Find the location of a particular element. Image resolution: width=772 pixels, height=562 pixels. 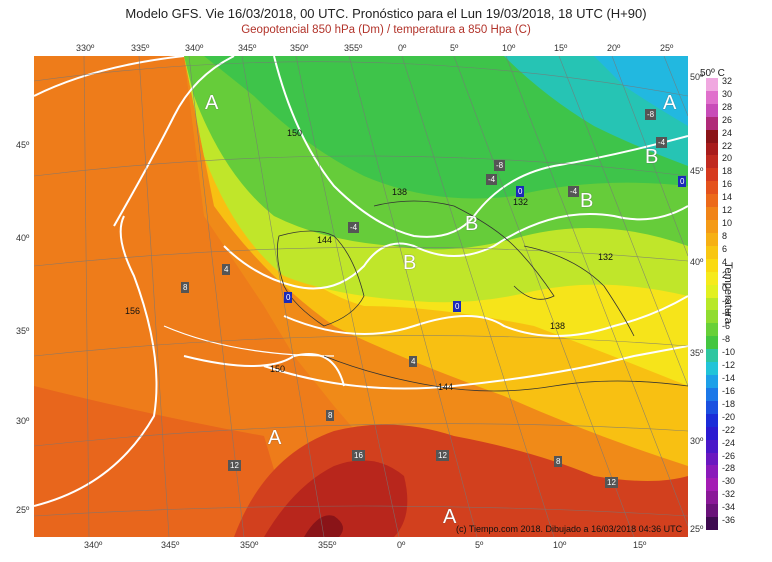

lon-tick-bottom: 345º is located at coordinates (170, 545).